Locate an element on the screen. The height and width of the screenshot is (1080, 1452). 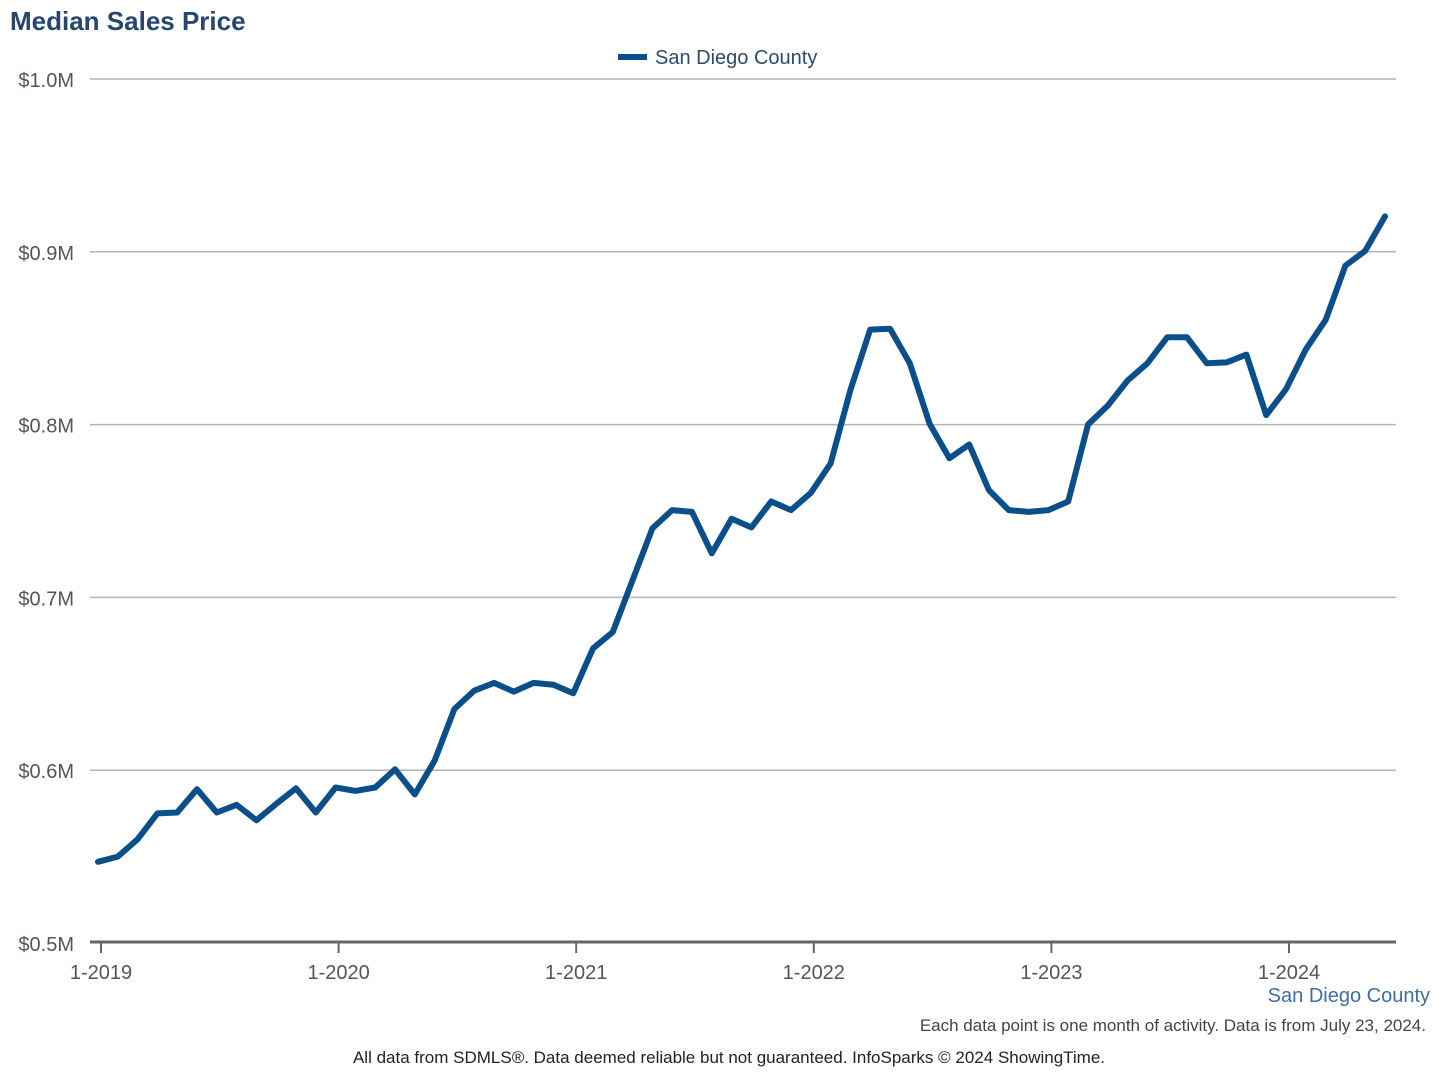
y-tick-label: $0.7M is located at coordinates (46, 599).